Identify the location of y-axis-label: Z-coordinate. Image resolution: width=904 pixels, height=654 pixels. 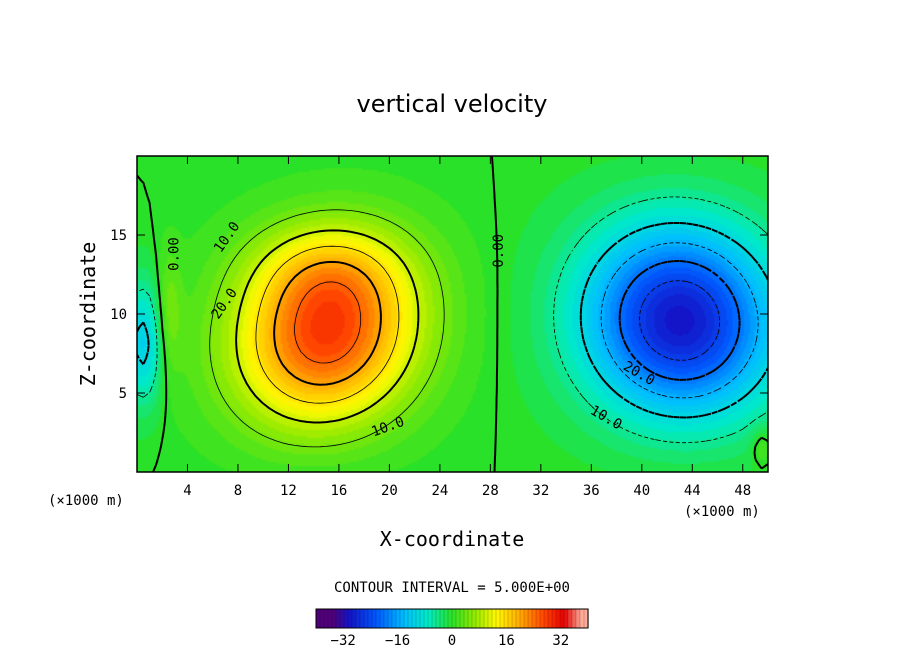
(88, 314).